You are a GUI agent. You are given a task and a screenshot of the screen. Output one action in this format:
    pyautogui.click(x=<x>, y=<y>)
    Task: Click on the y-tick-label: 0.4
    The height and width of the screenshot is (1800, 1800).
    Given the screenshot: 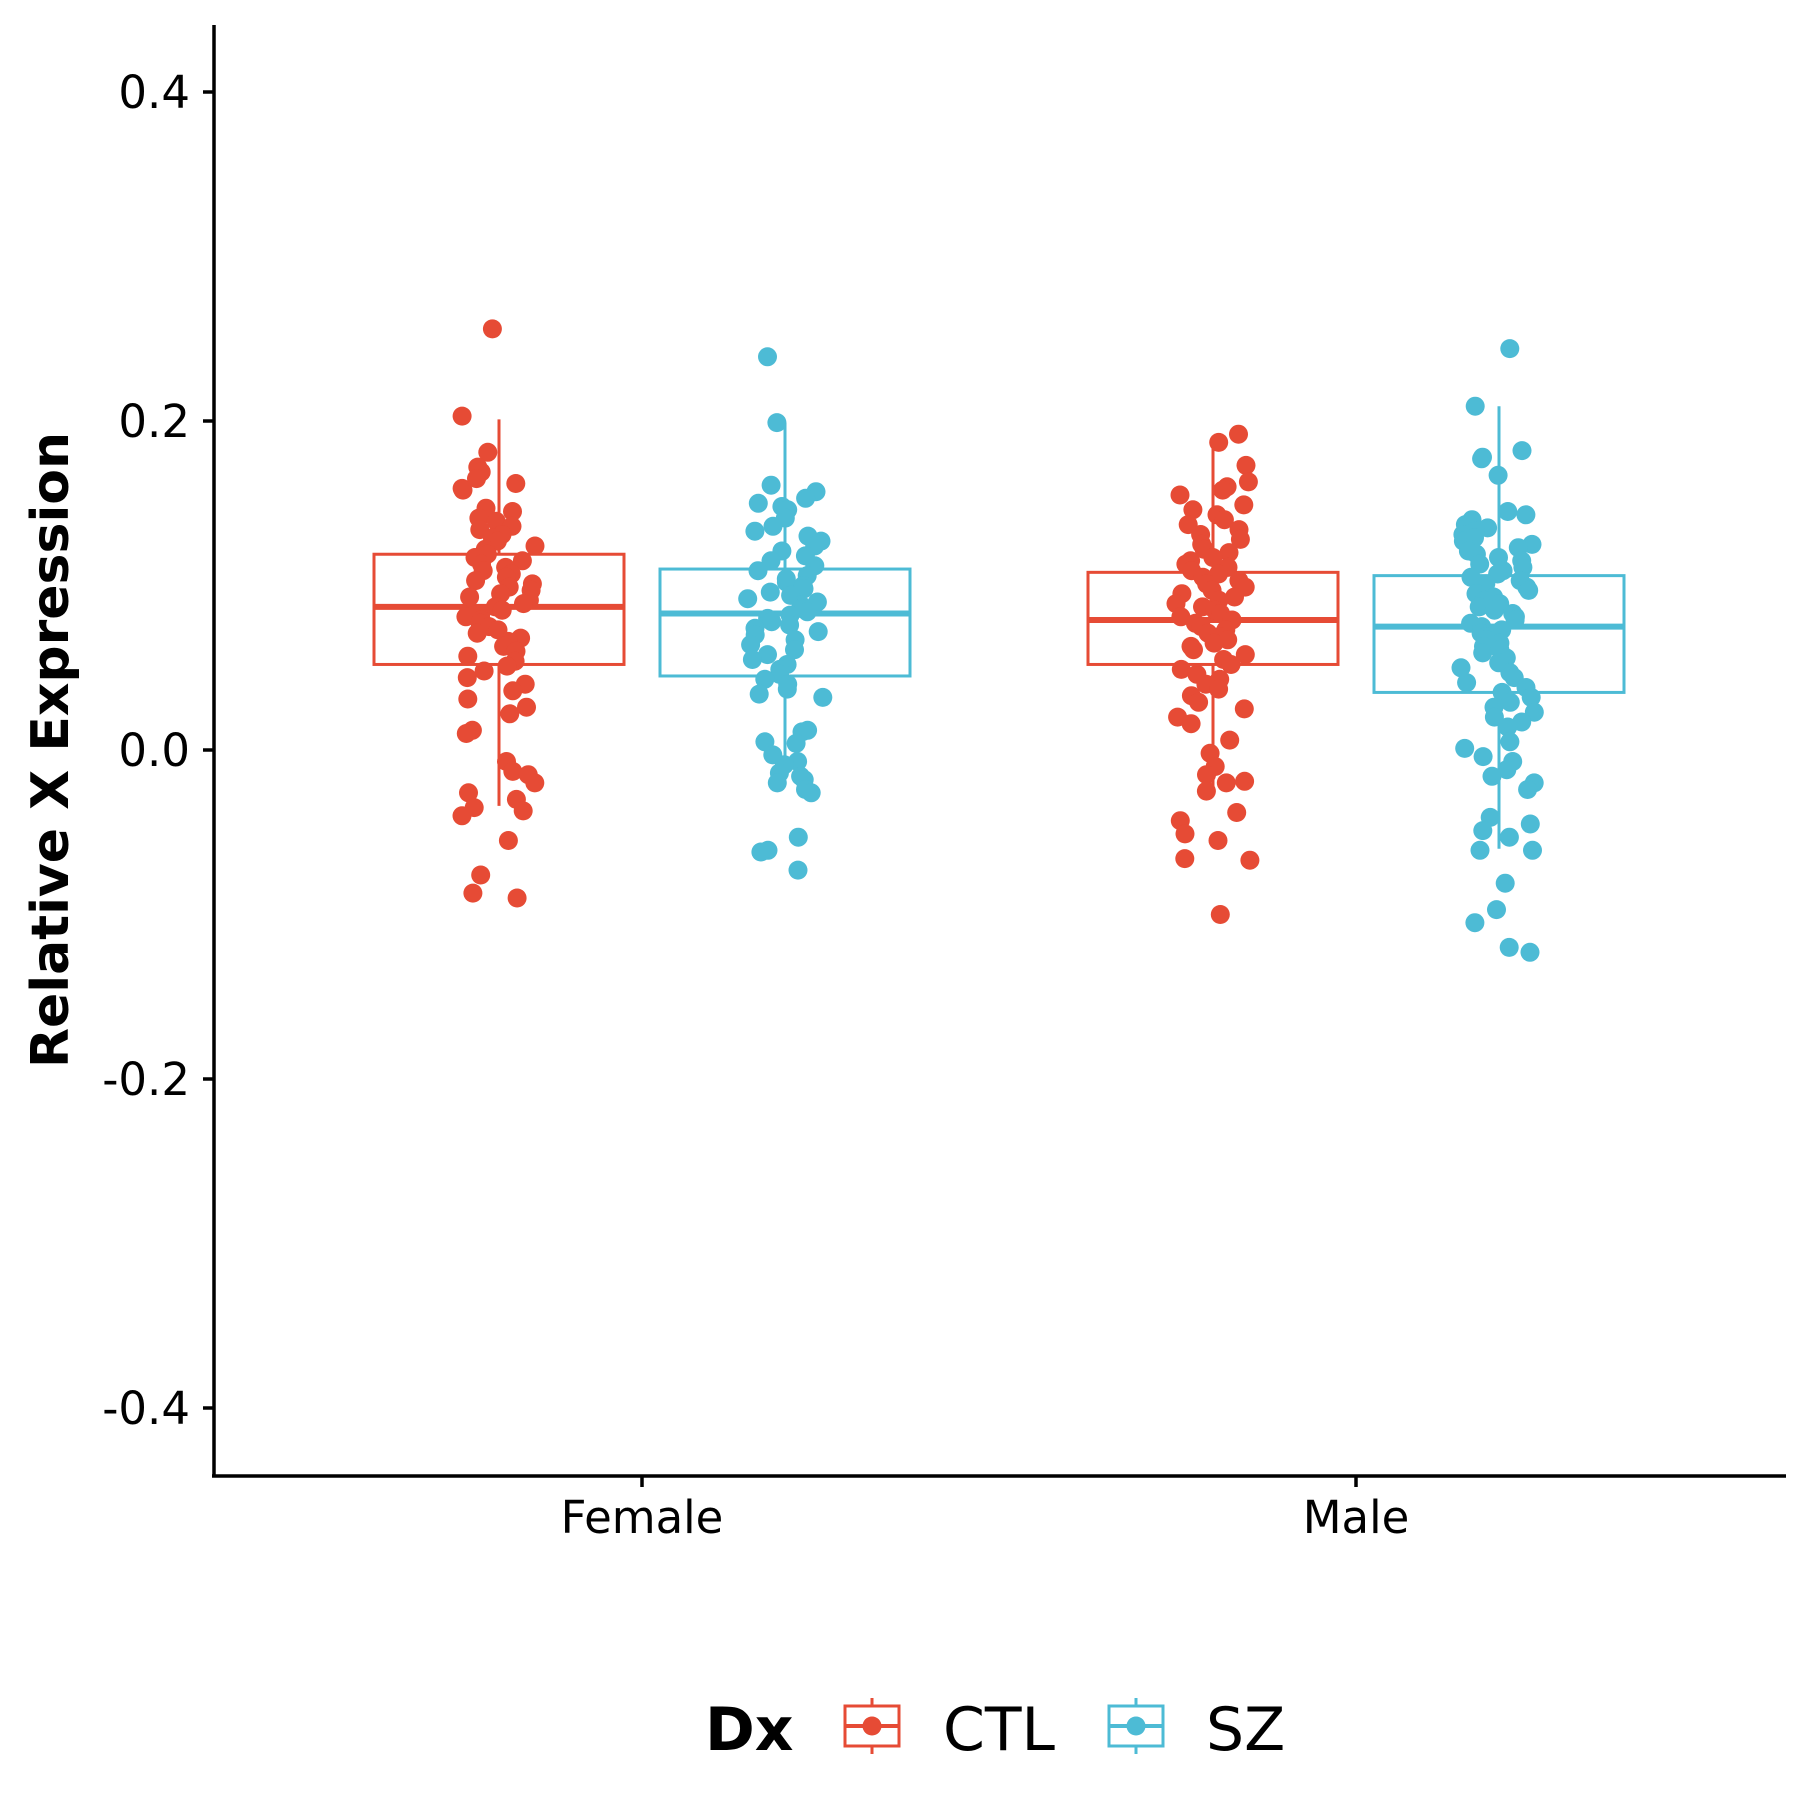 What is the action you would take?
    pyautogui.click(x=154, y=92)
    